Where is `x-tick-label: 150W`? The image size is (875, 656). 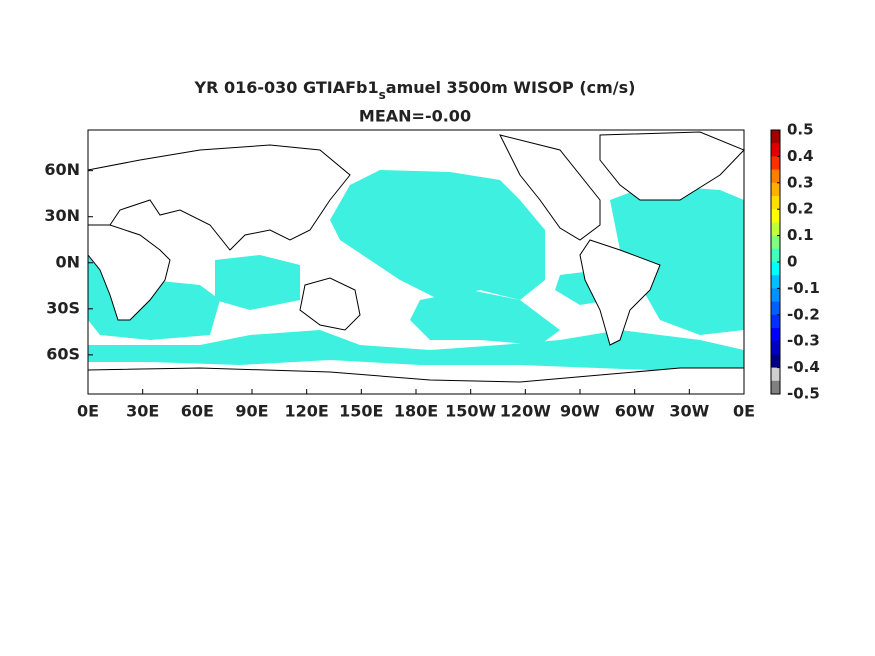 x-tick-label: 150W is located at coordinates (470, 411).